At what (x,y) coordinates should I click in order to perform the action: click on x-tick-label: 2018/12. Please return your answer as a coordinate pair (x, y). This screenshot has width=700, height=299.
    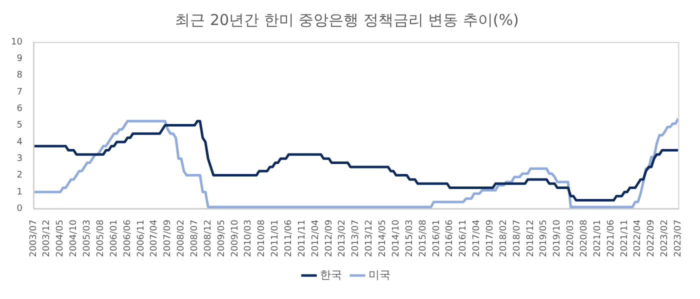
    Looking at the image, I should click on (531, 238).